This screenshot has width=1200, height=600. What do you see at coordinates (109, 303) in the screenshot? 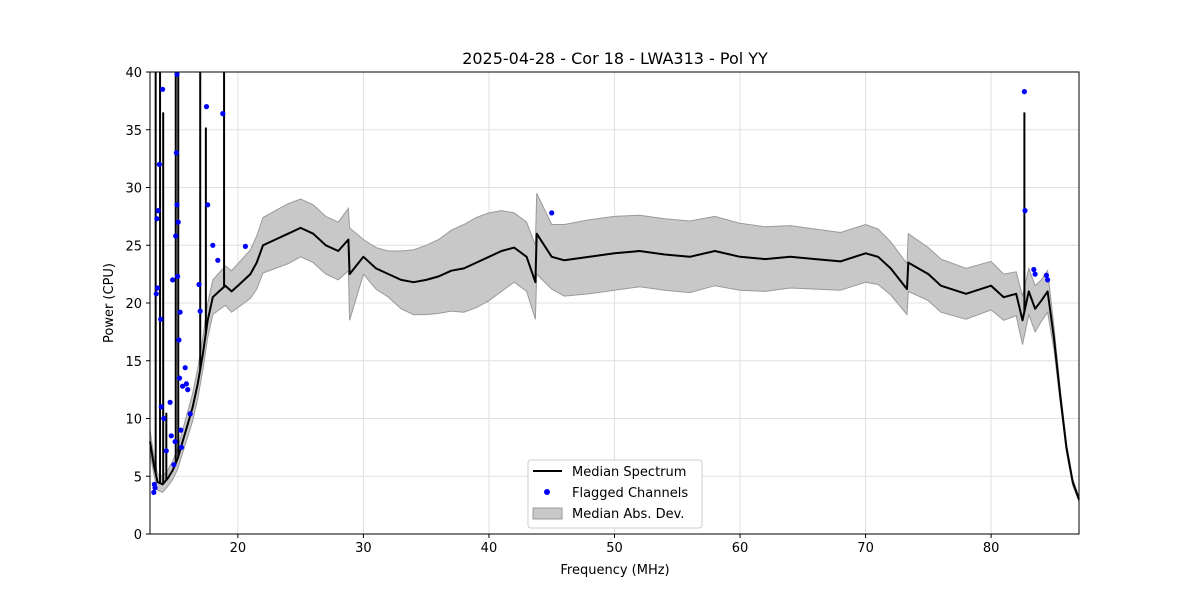
I see `y-axis-label: Power (CPU)` at bounding box center [109, 303].